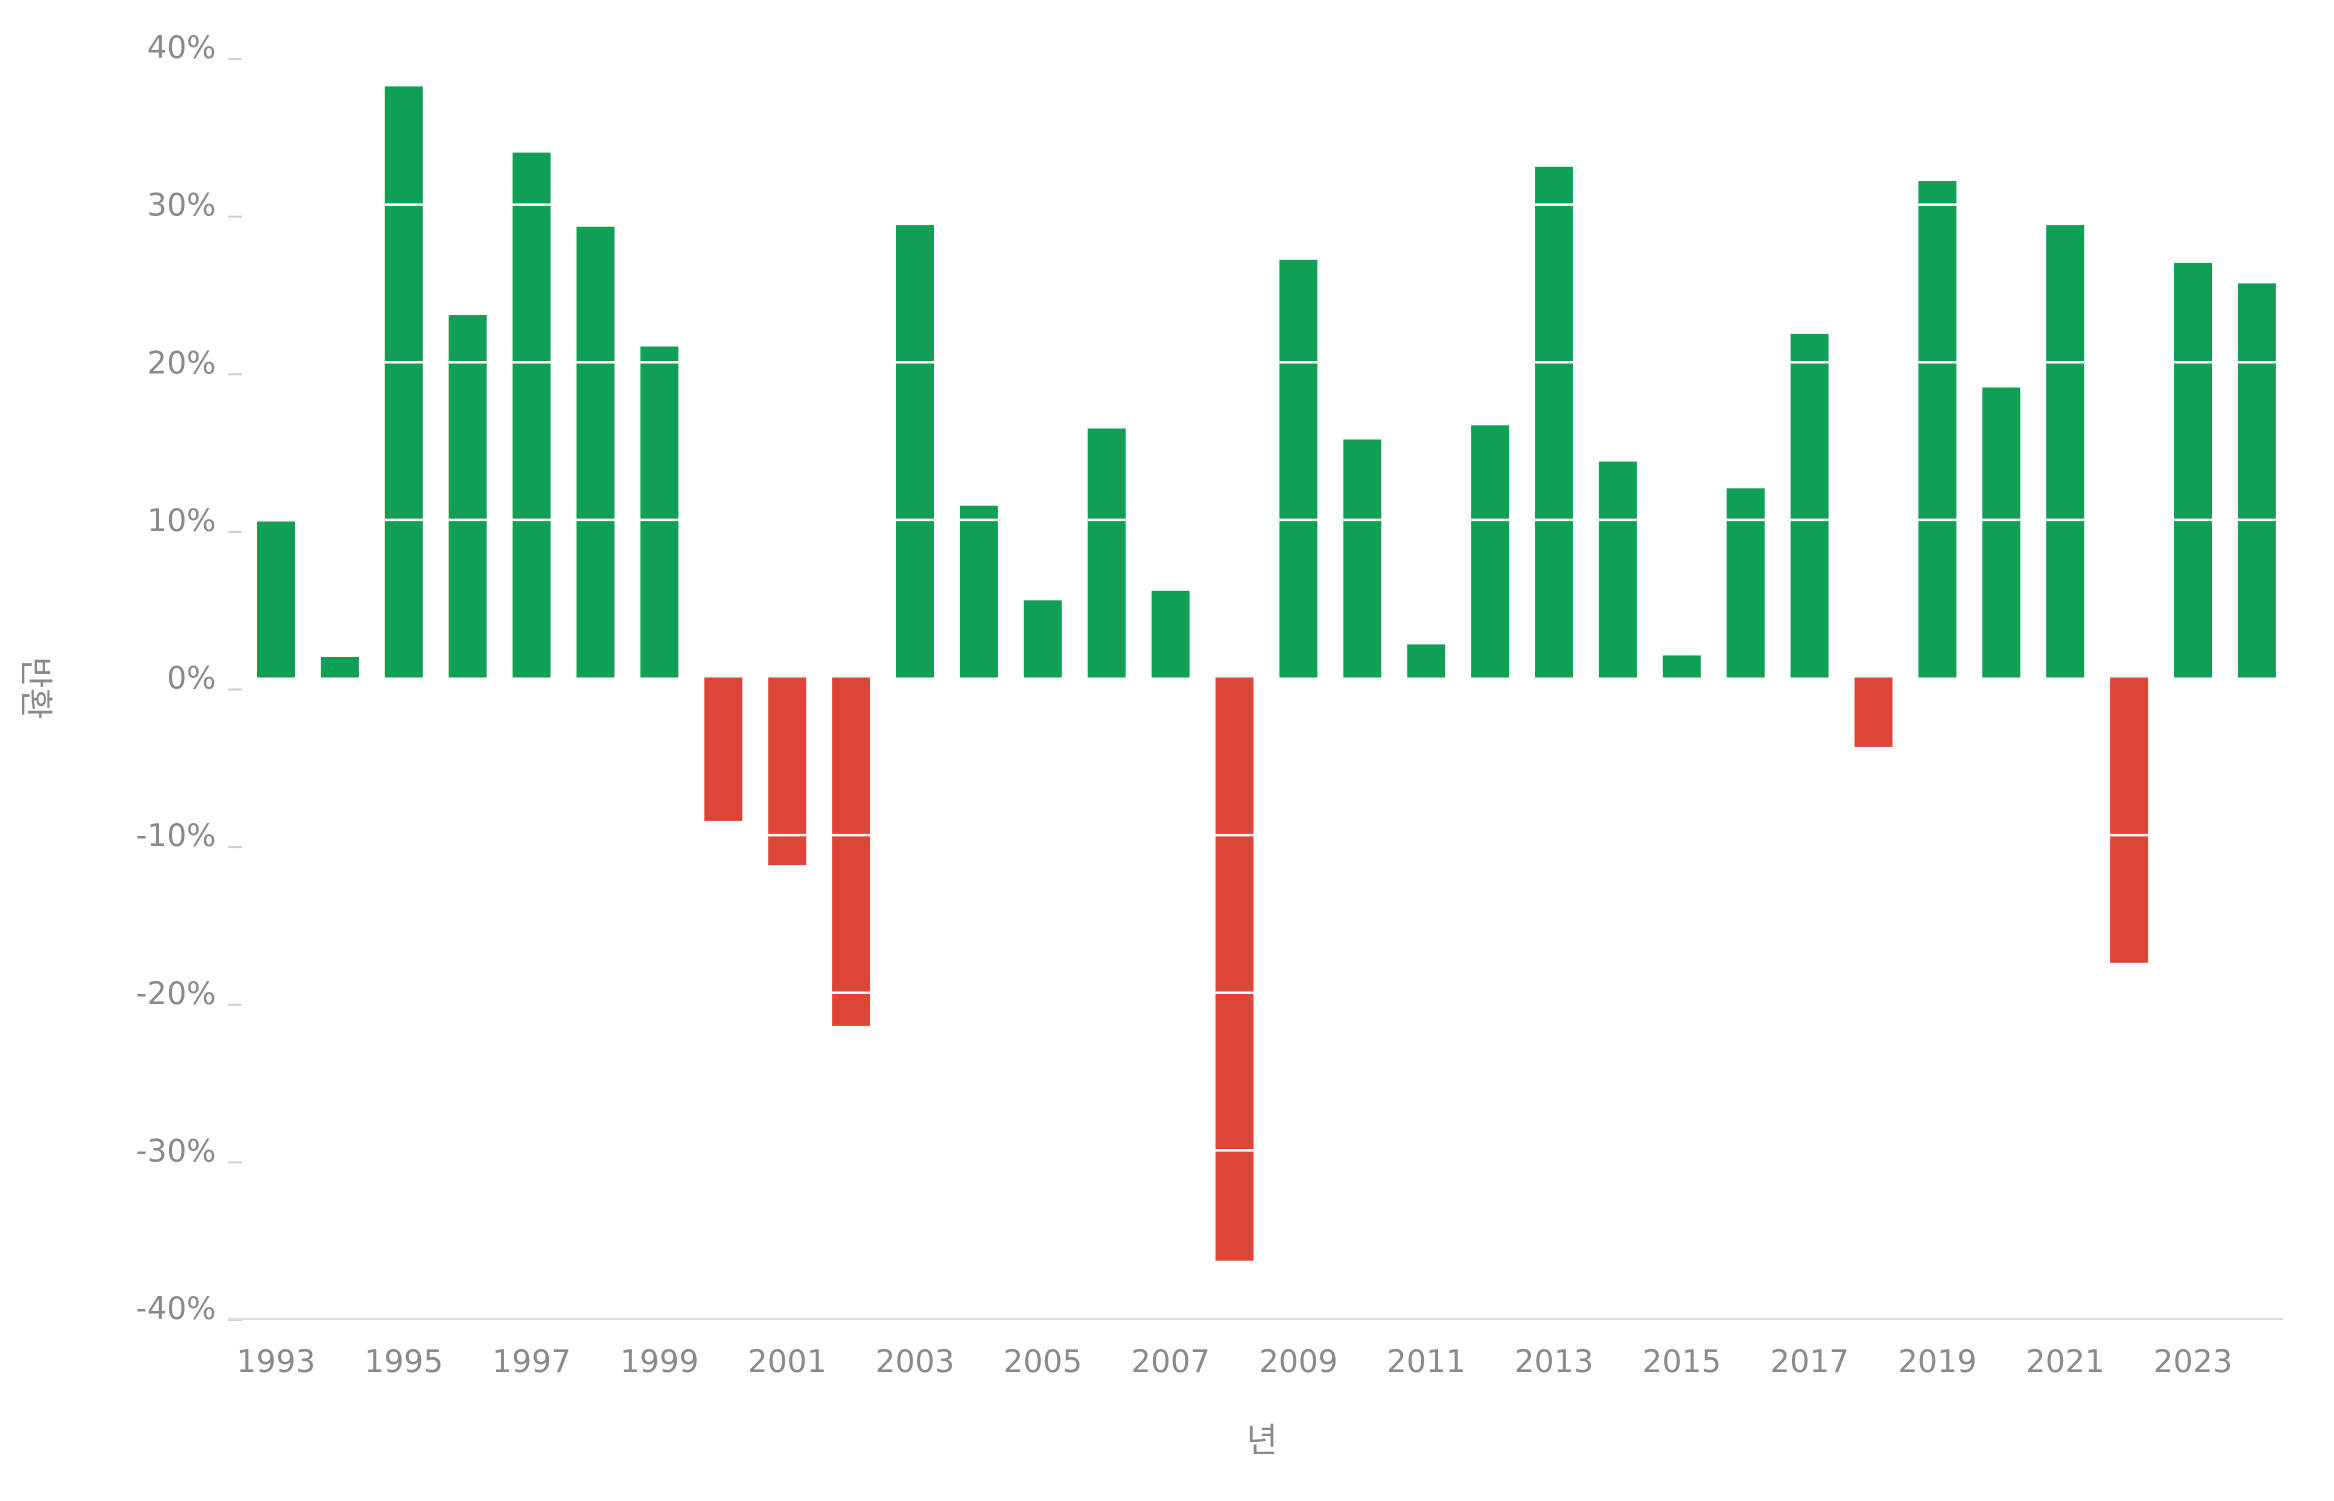  I want to click on x-tick-label: 2003, so click(915, 1362).